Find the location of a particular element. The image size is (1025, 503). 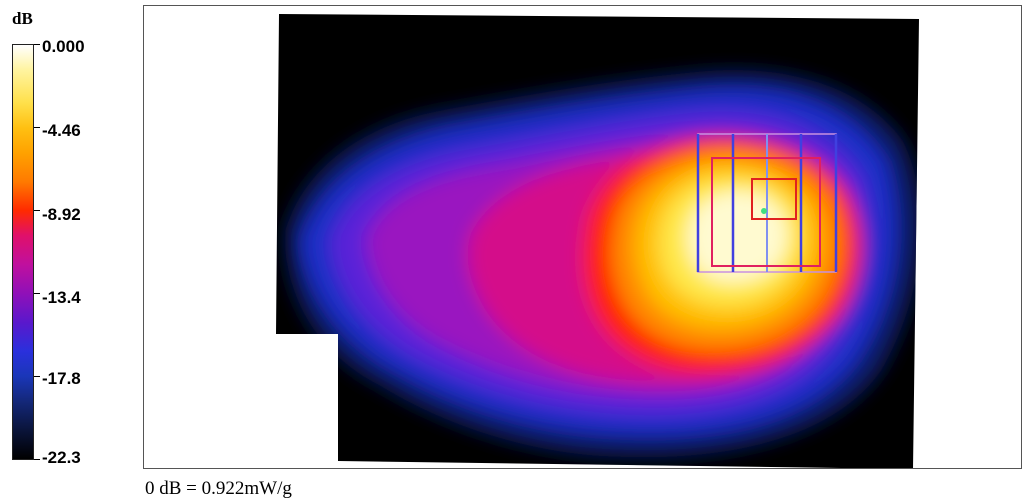

reference-level-note: 0 dB = 0.922mW/g is located at coordinates (218, 488).